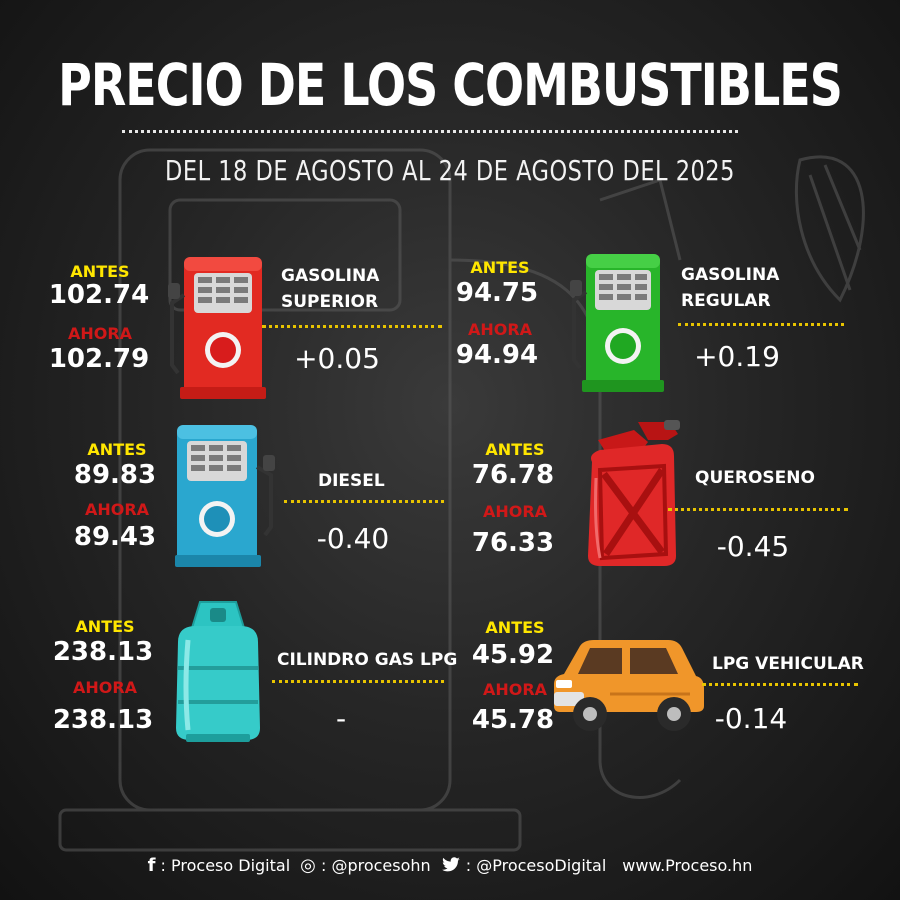 The width and height of the screenshot is (900, 900). I want to click on fuel-name: QUEROSENO, so click(755, 478).